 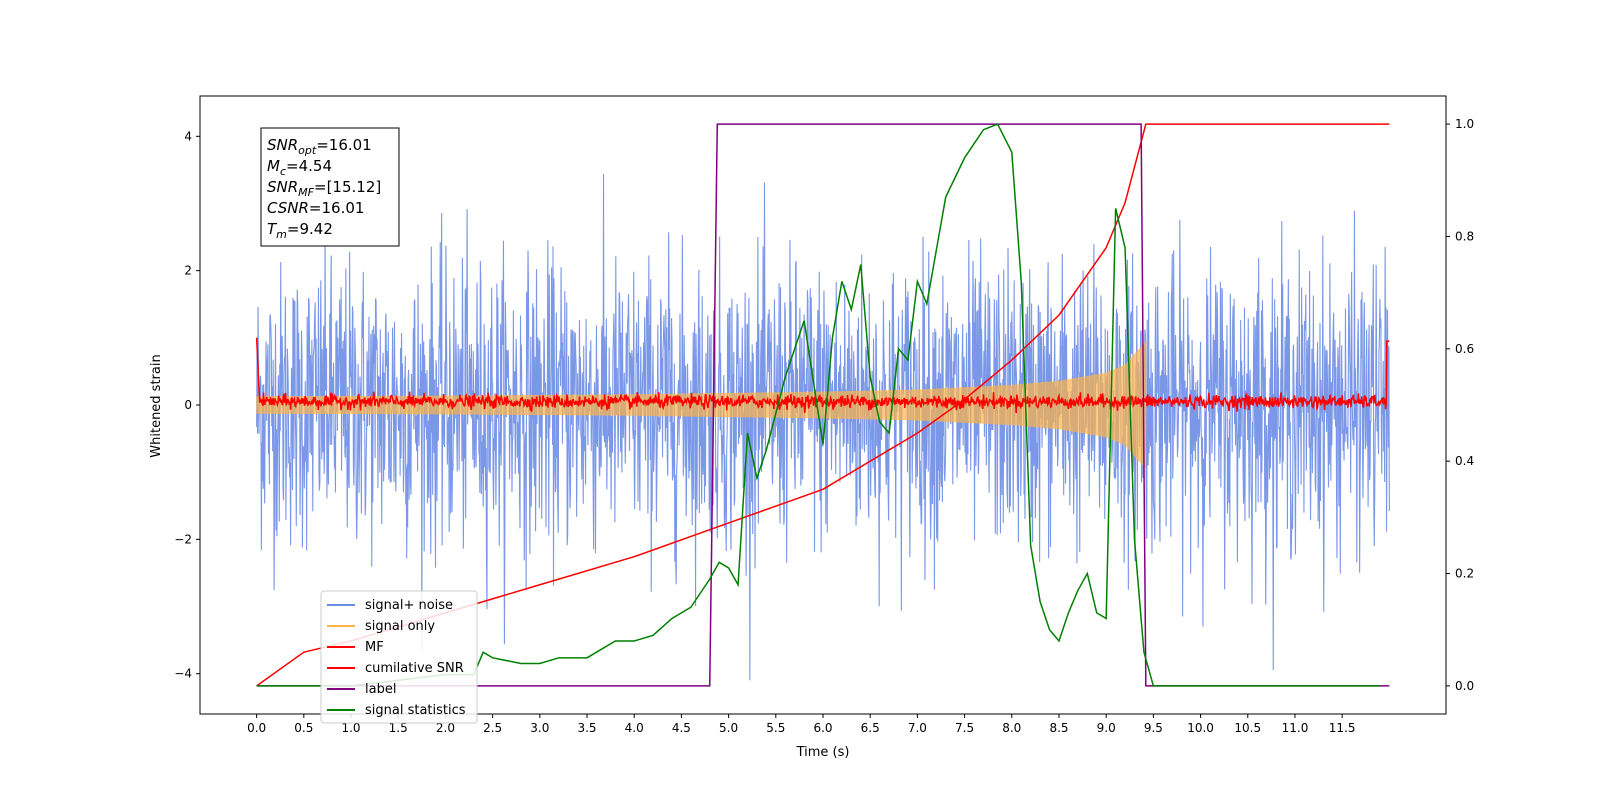 What do you see at coordinates (256, 728) in the screenshot?
I see `x-tick-label: 0.0` at bounding box center [256, 728].